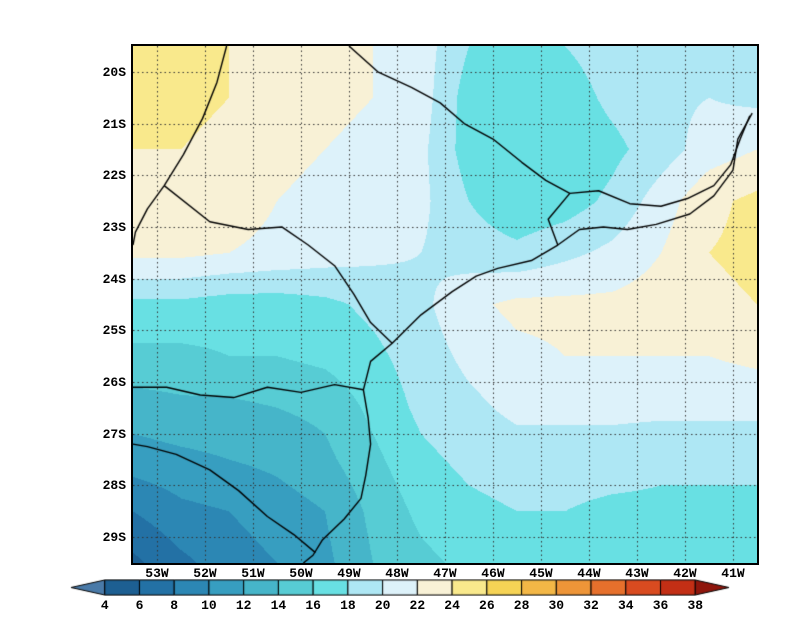  Describe the element at coordinates (349, 573) in the screenshot. I see `lon-tick-label: 49W` at that location.